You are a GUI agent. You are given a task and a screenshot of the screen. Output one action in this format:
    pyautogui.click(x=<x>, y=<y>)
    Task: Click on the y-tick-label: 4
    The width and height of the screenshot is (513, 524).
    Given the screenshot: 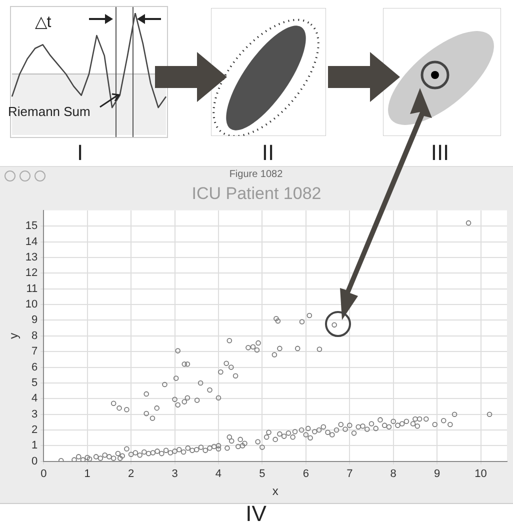 What is the action you would take?
    pyautogui.click(x=35, y=398)
    